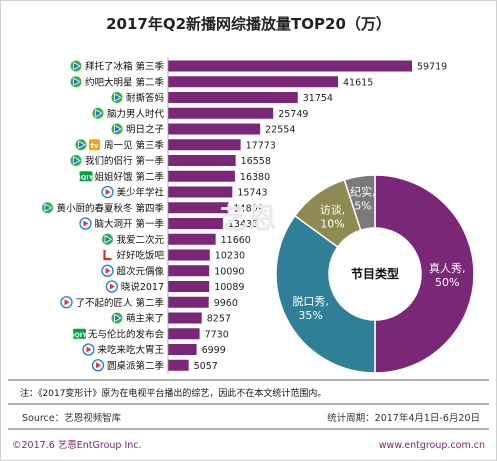  Describe the element at coordinates (362, 206) in the screenshot. I see `slice-value: 5%` at that location.